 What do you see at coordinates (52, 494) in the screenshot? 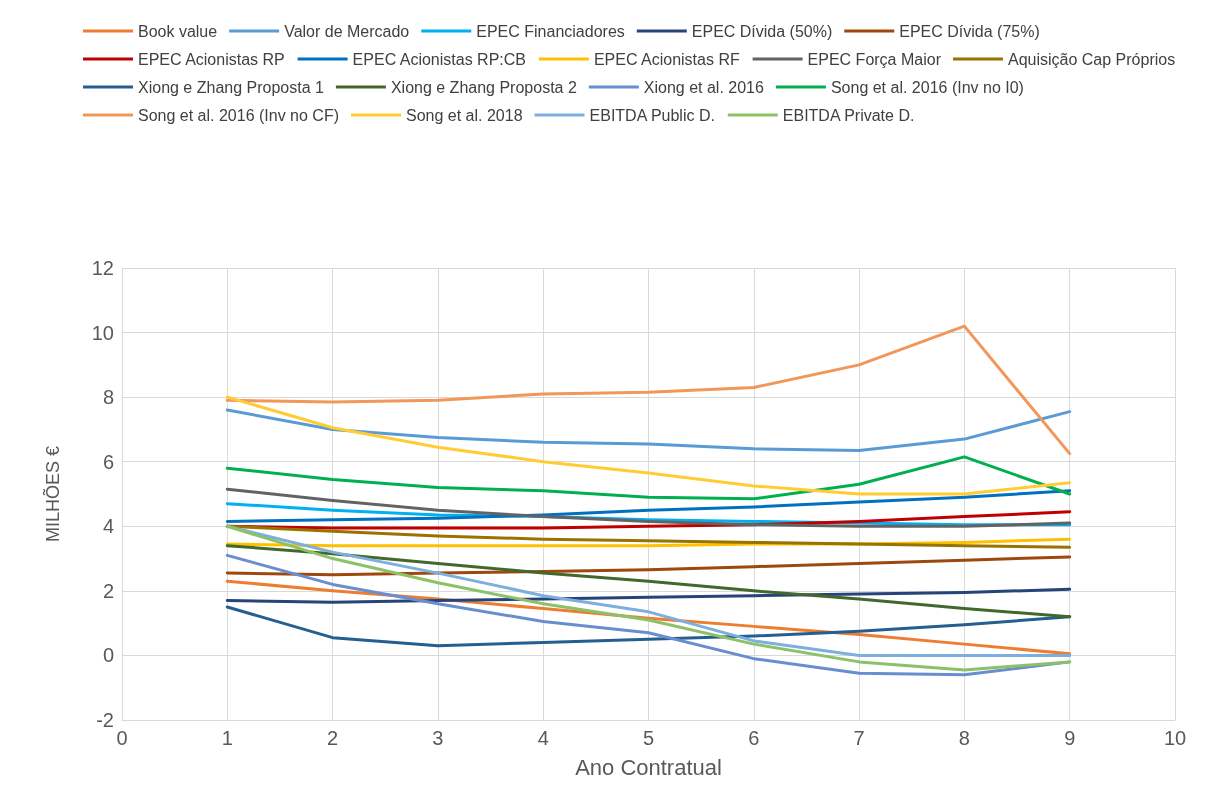
I see `y-axis-title: MILHÕES €` at bounding box center [52, 494].